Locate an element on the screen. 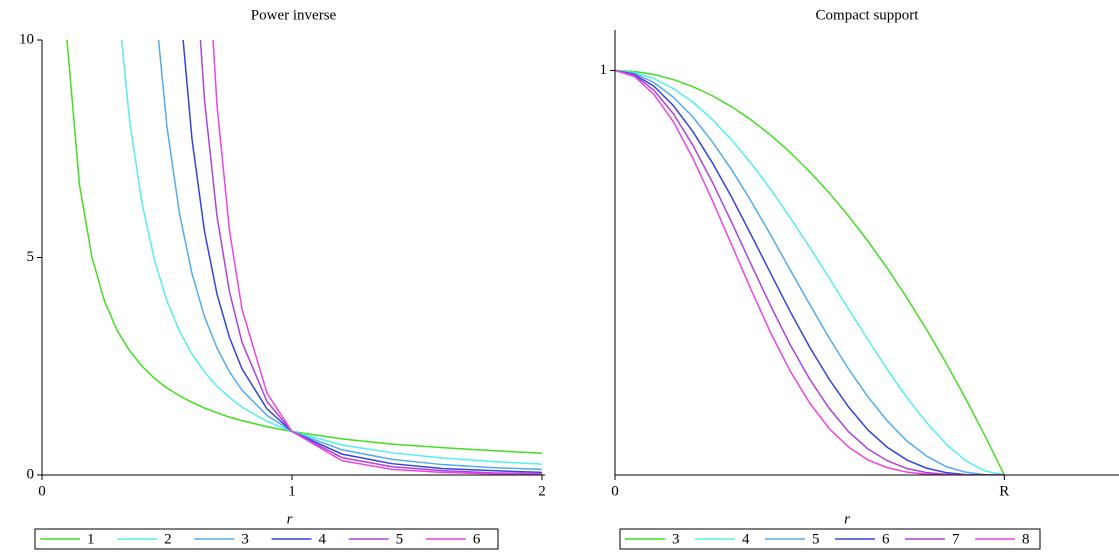 This screenshot has height=557, width=1119. y-tick-label: 0 is located at coordinates (31, 474).